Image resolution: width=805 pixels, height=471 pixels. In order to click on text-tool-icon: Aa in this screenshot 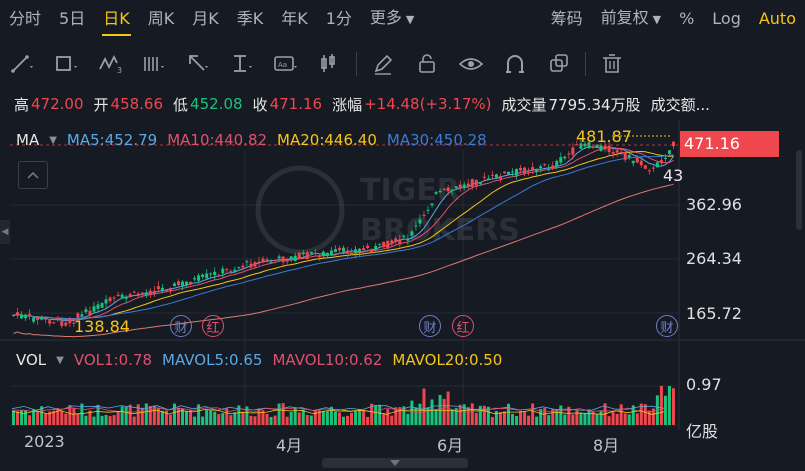, I will do `click(286, 64)`.